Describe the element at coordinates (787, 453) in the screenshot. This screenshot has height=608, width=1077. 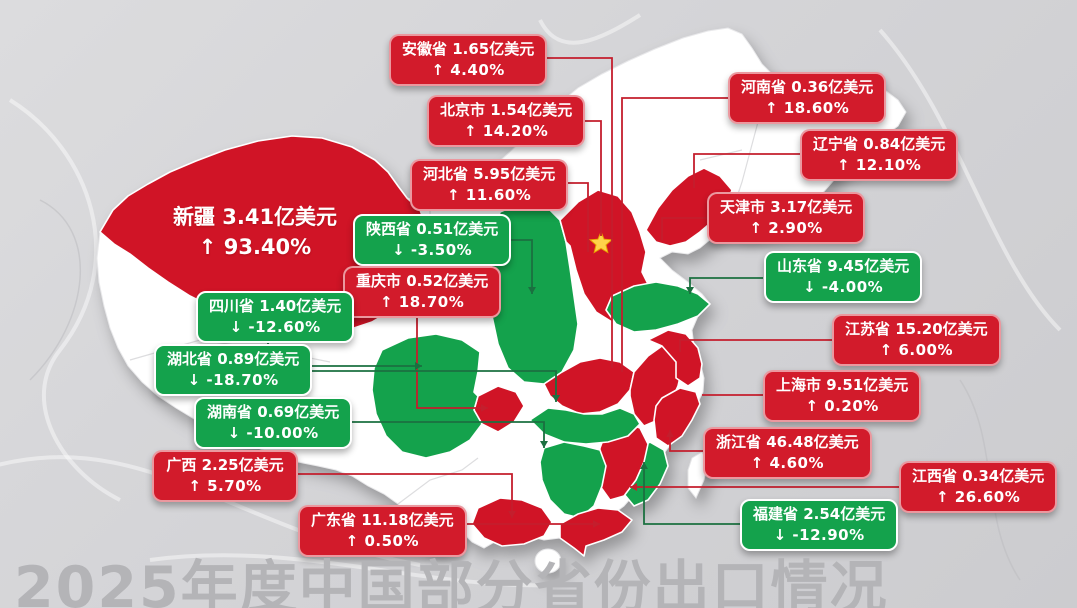
I see `callout-zhejiang: 浙江省 46.48亿美元 ↑ 4.60%` at that location.